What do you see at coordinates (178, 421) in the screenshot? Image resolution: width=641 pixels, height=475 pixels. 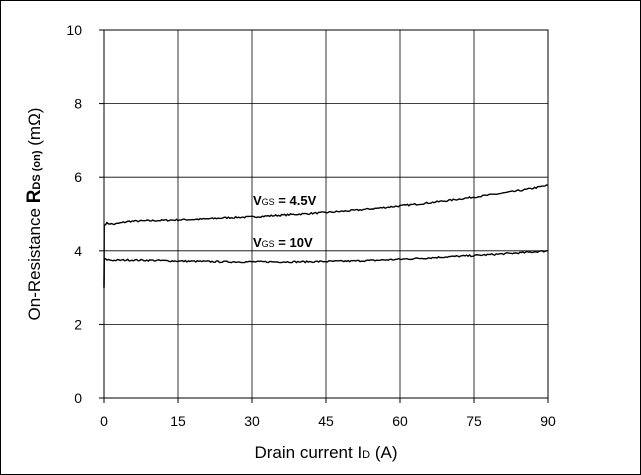 I see `x-tick-label-1: 15` at bounding box center [178, 421].